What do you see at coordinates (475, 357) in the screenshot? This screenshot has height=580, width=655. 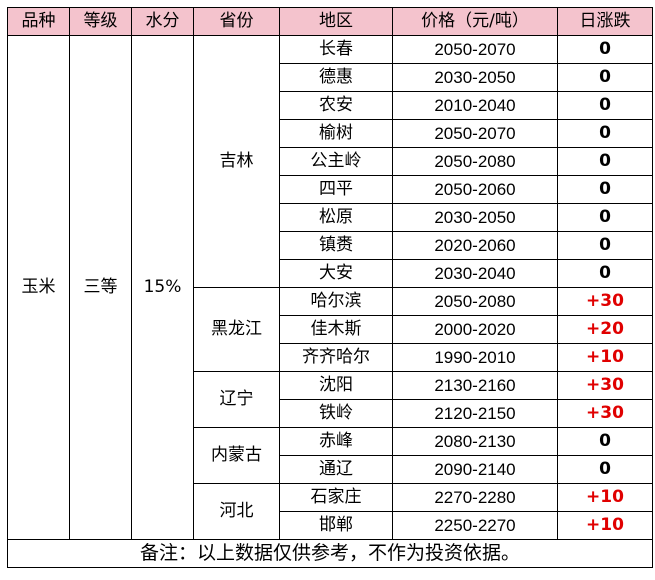 I see `price-cell: 1990-2010` at bounding box center [475, 357].